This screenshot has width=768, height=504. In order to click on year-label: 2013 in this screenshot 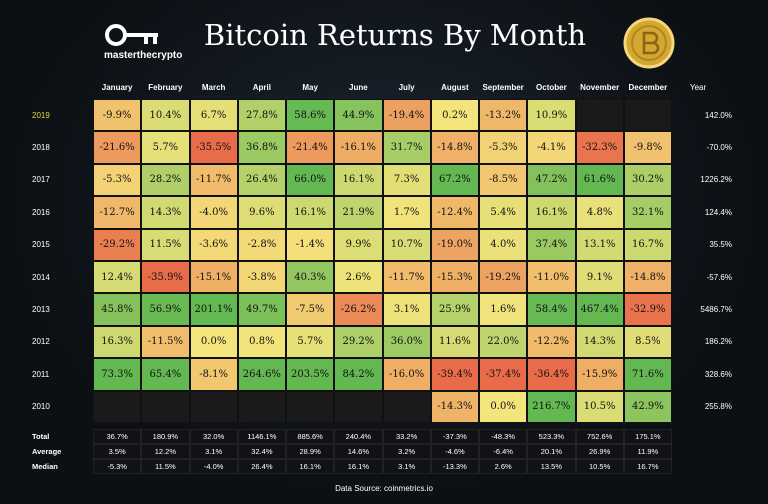, I will do `click(41, 310)`.